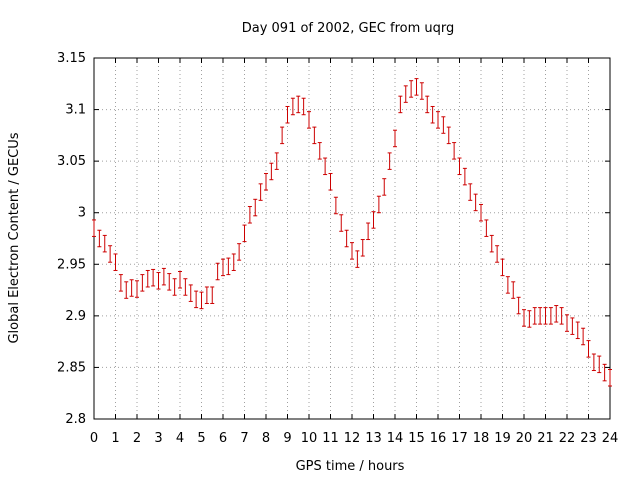 This screenshot has width=640, height=480. I want to click on x-tick-label: 24, so click(610, 438).